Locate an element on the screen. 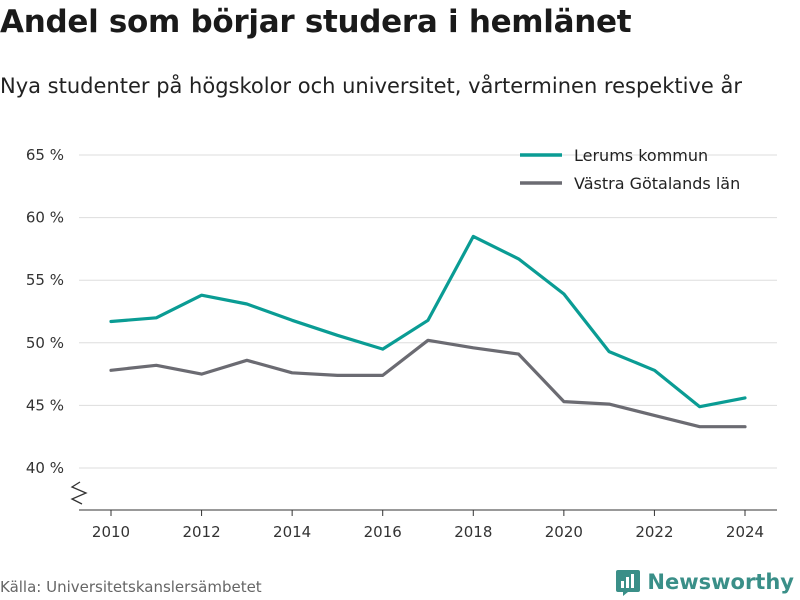  source-note: Källa: Universitetskanslersämbetet is located at coordinates (131, 587).